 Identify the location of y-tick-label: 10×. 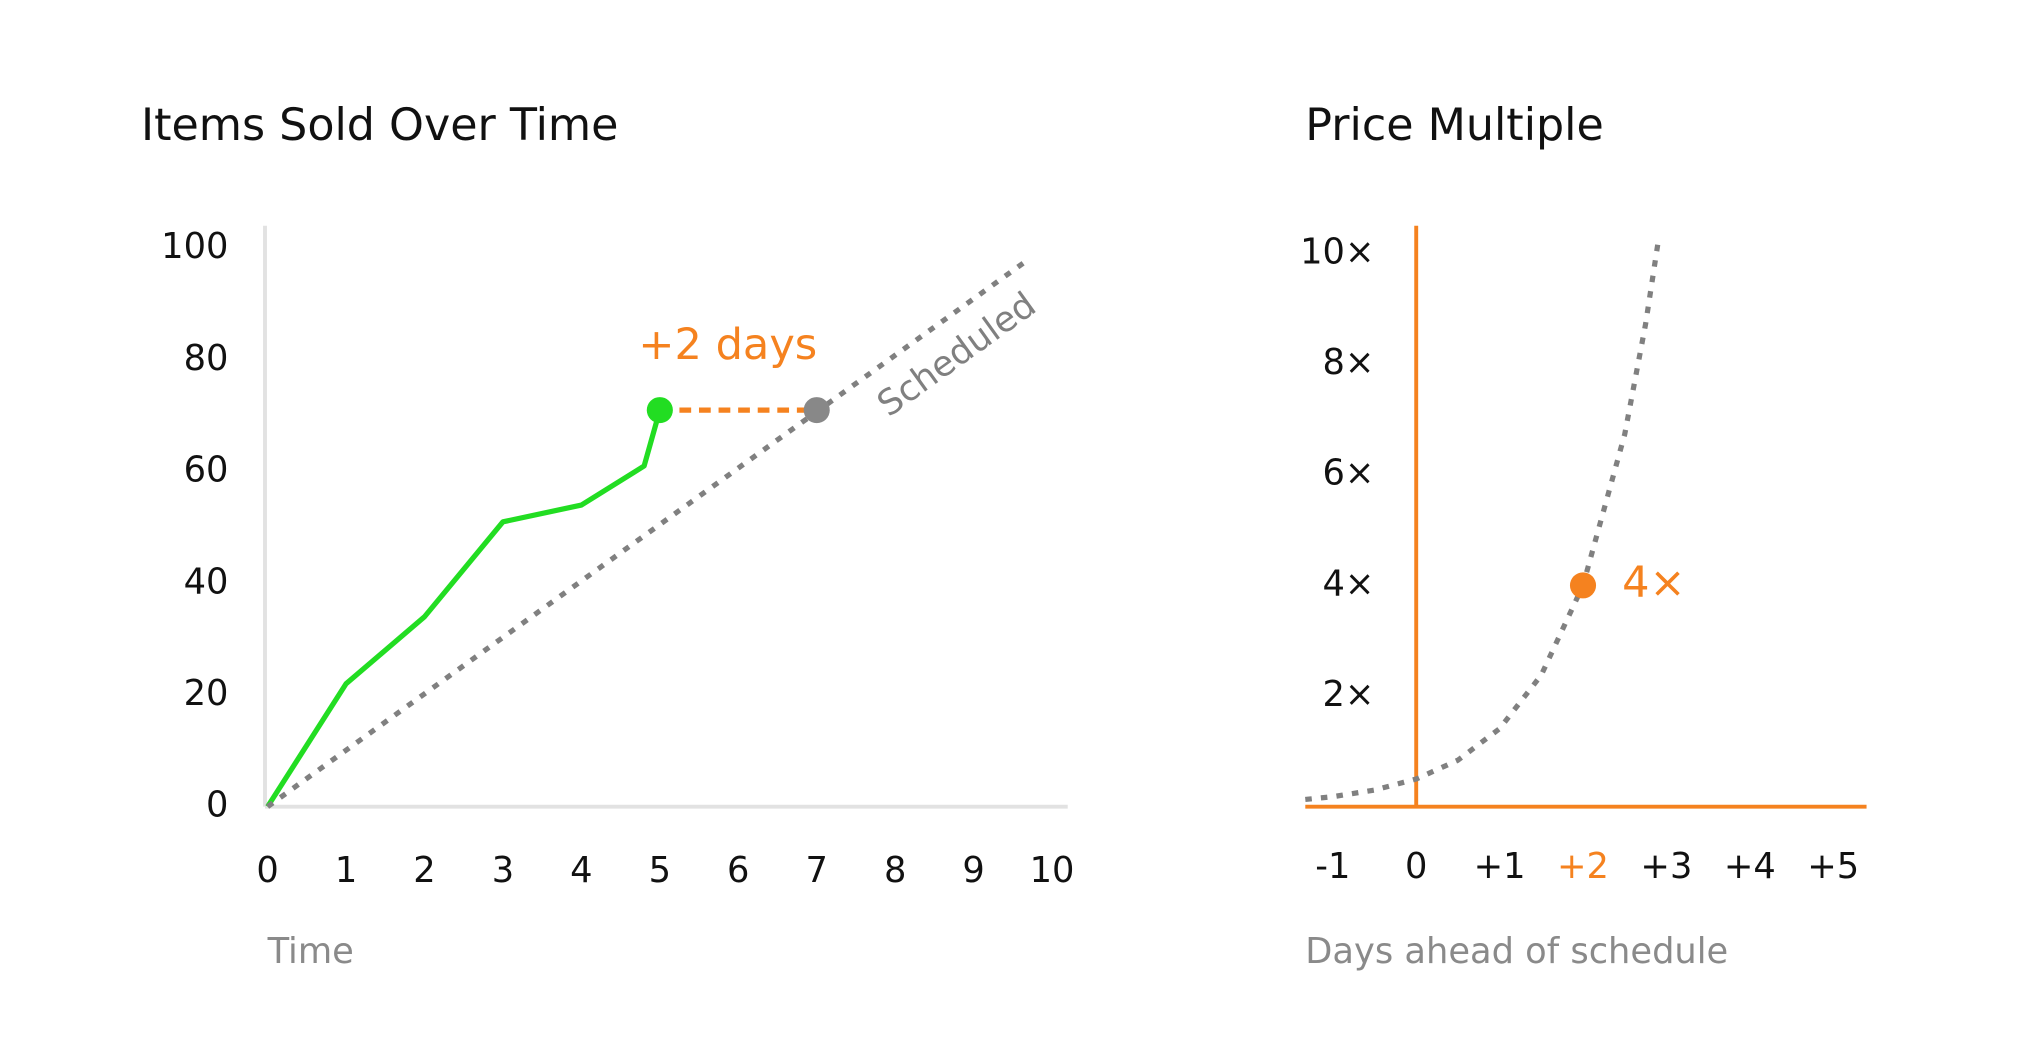
(1337, 251).